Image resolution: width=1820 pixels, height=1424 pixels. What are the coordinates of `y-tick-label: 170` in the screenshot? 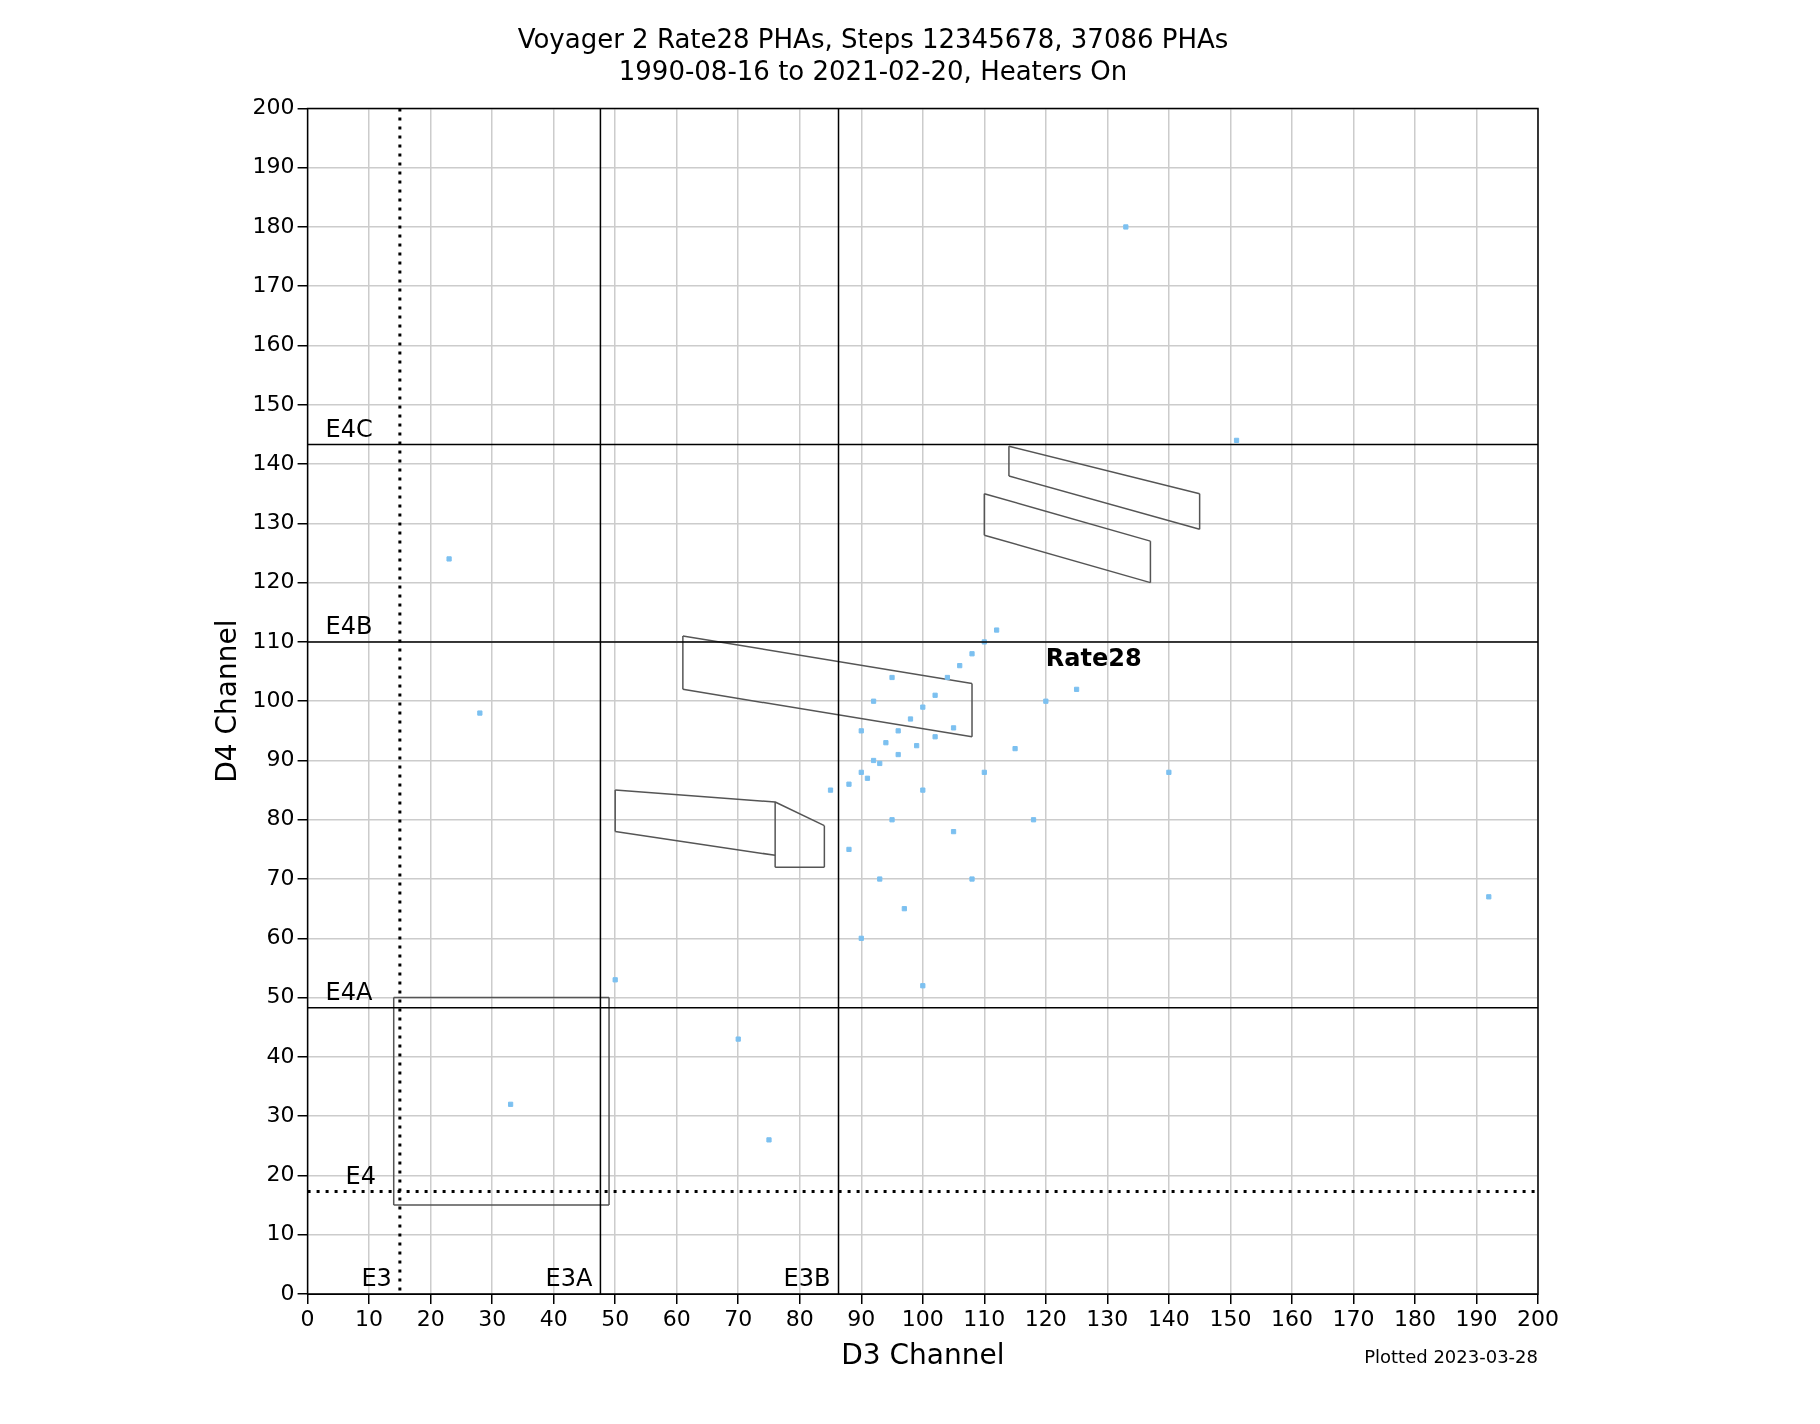 It's located at (273, 284).